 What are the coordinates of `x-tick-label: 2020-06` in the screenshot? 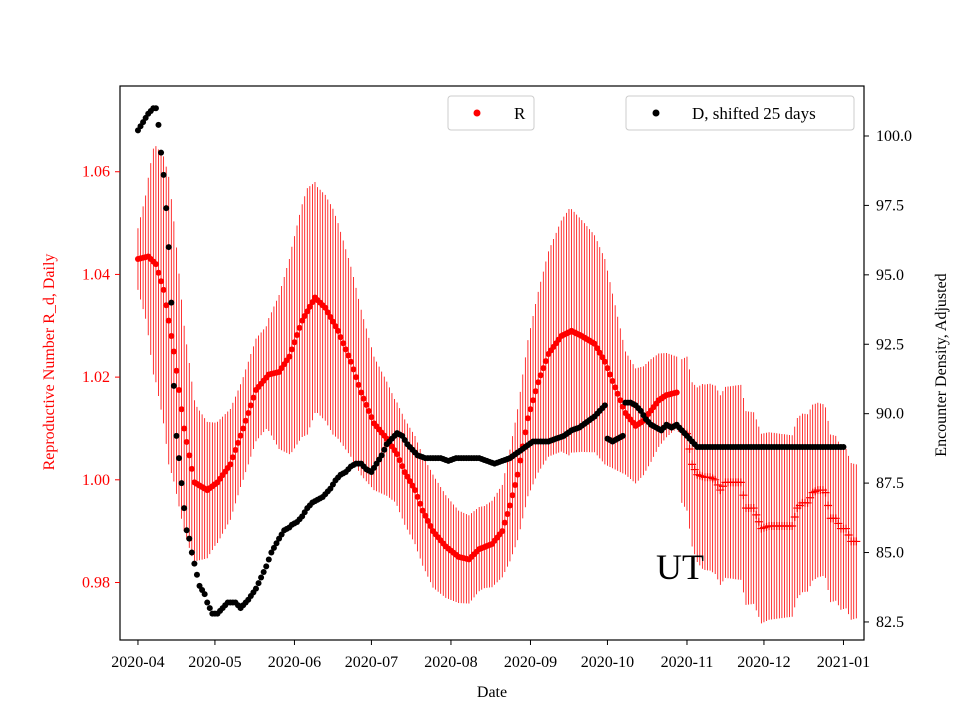 It's located at (294, 662).